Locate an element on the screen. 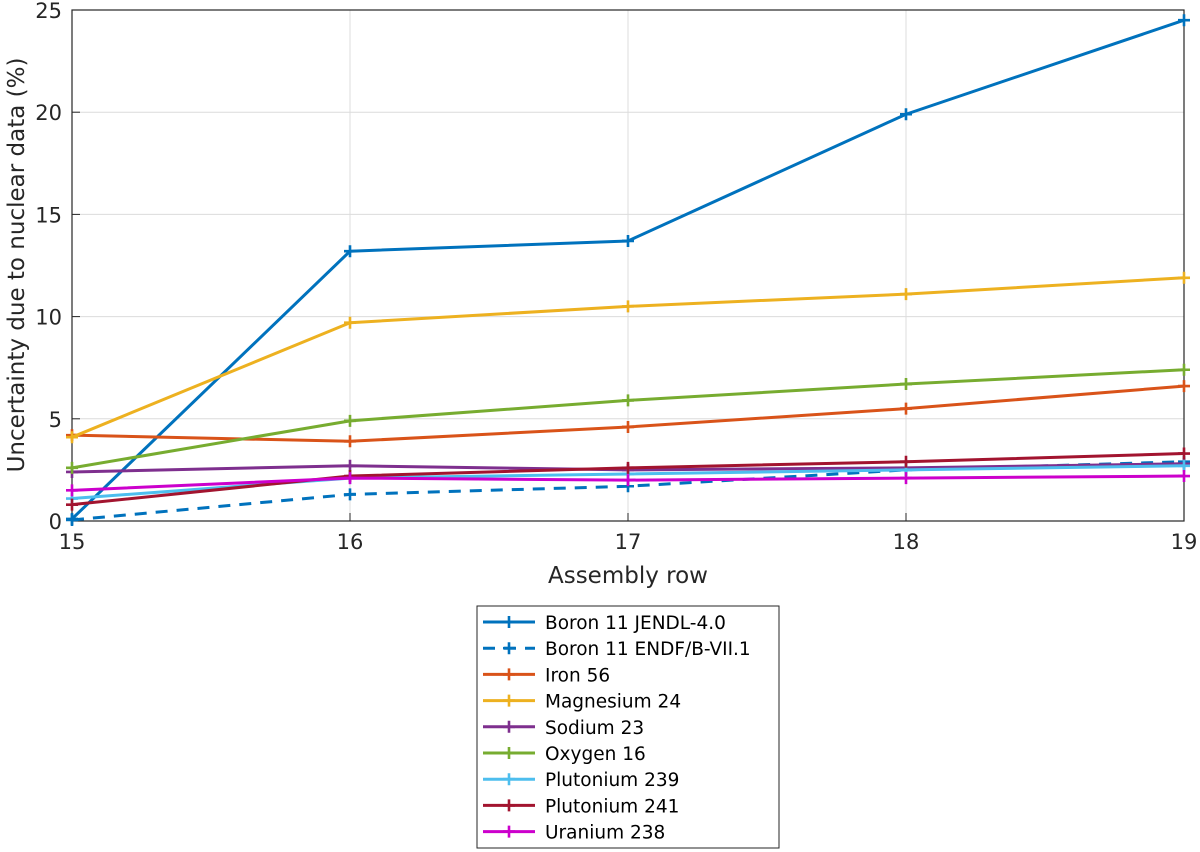  x-tick-label: 16 is located at coordinates (350, 542).